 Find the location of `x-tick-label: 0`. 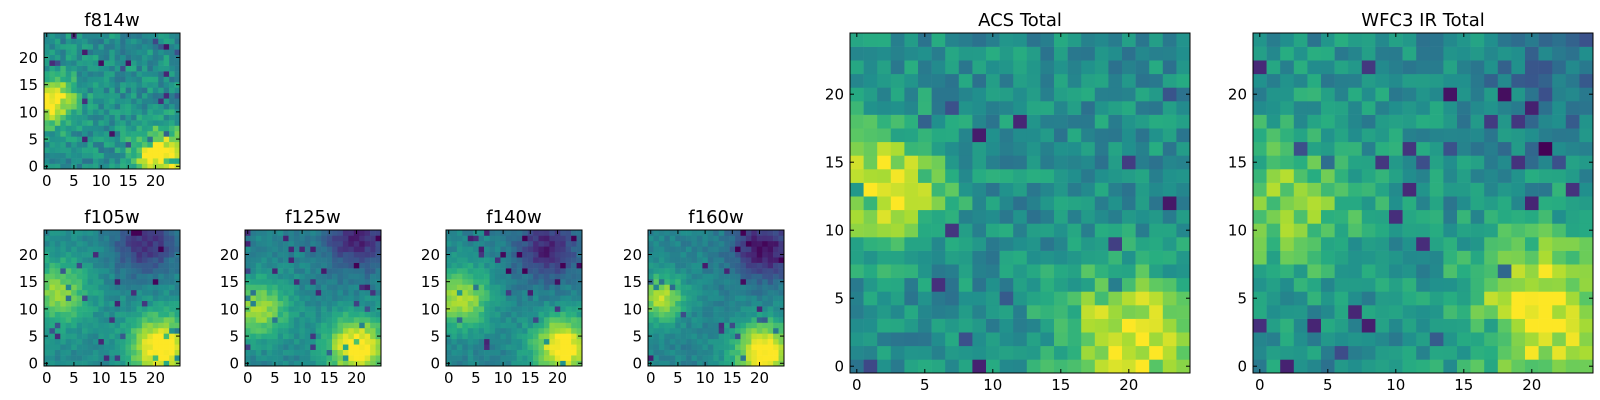

x-tick-label: 0 is located at coordinates (47, 181).